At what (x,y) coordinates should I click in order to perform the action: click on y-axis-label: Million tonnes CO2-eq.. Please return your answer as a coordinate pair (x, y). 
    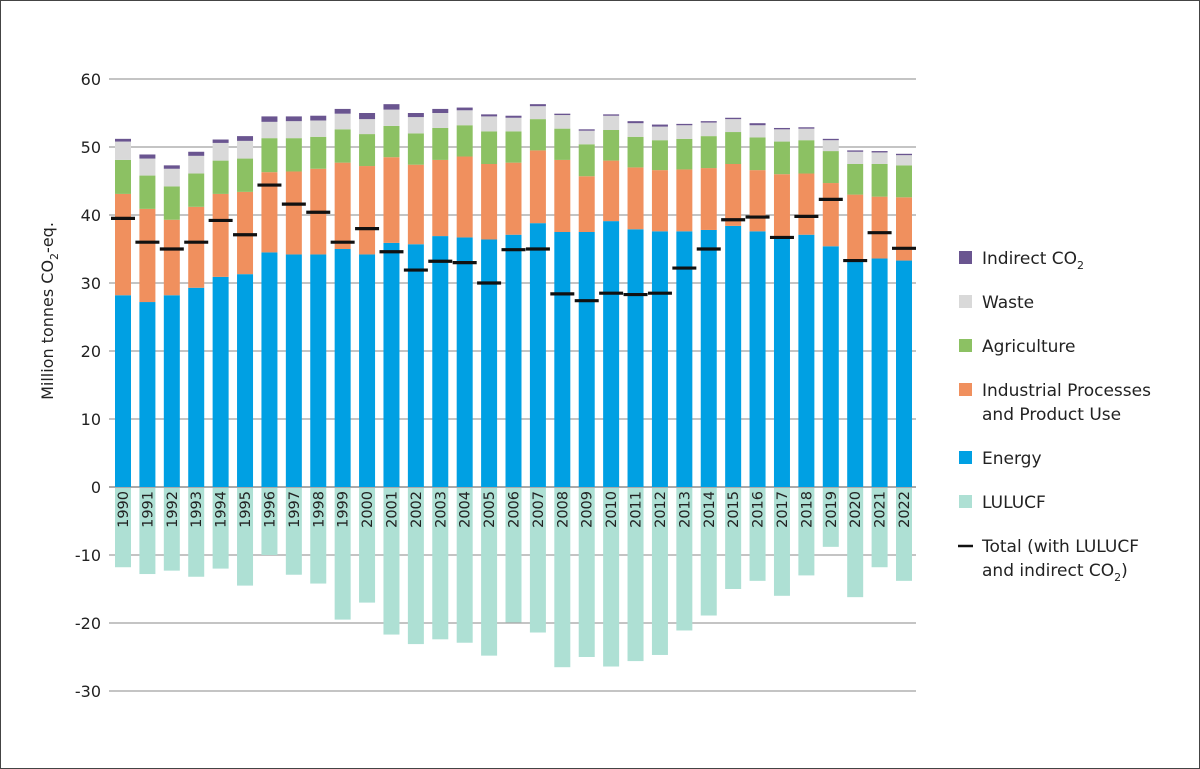
    Looking at the image, I should click on (49, 311).